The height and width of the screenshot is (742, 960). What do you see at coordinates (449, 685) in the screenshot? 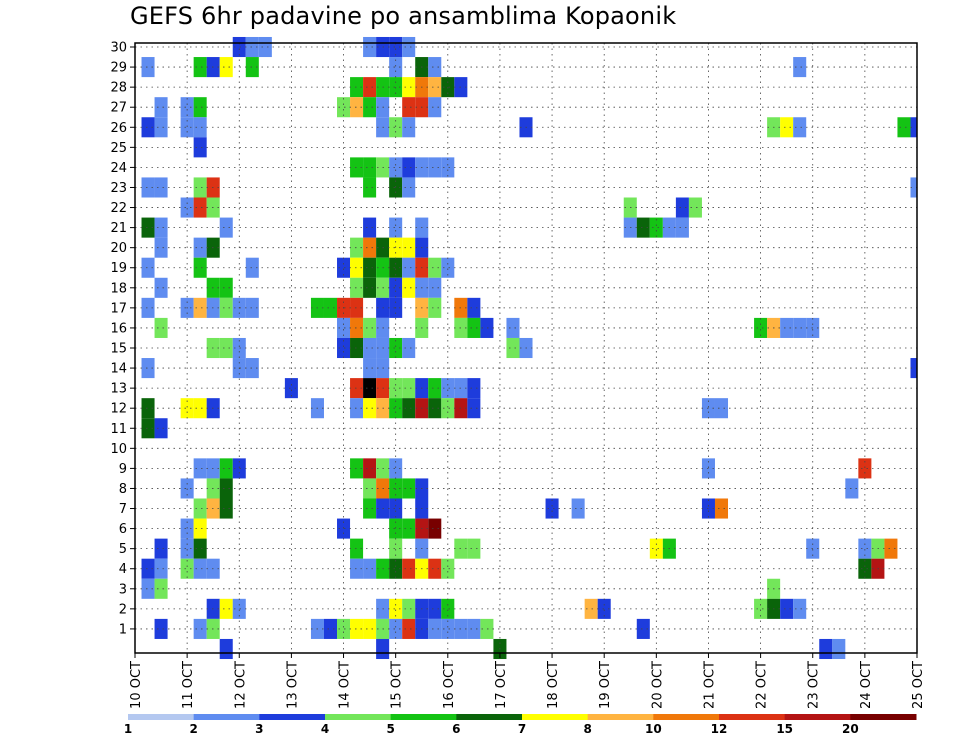
I see `x-tick-label: 16 OCT` at bounding box center [449, 685].